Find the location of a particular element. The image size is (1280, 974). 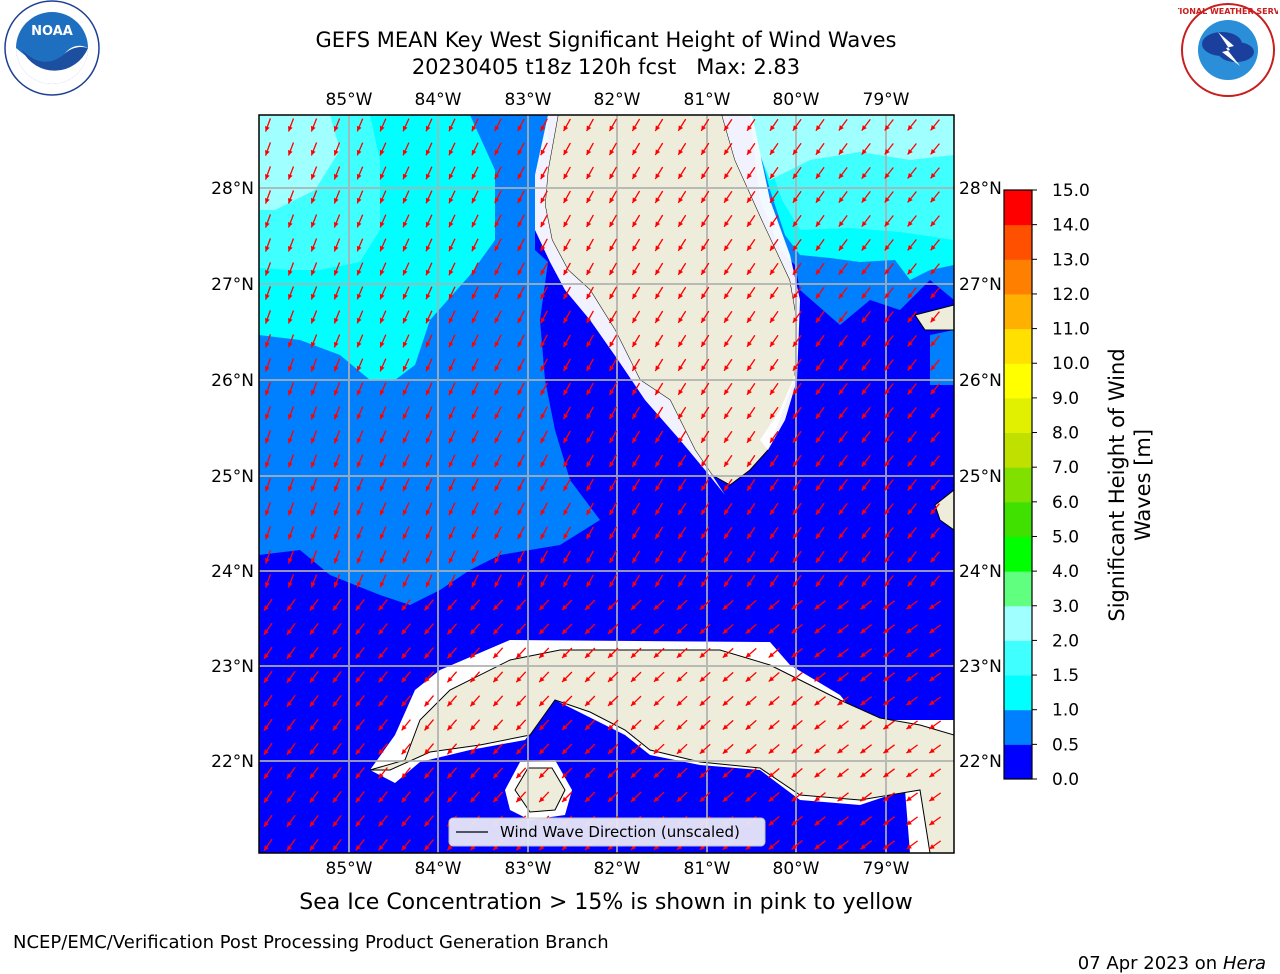

svg-text: 26°N is located at coordinates (980, 381).